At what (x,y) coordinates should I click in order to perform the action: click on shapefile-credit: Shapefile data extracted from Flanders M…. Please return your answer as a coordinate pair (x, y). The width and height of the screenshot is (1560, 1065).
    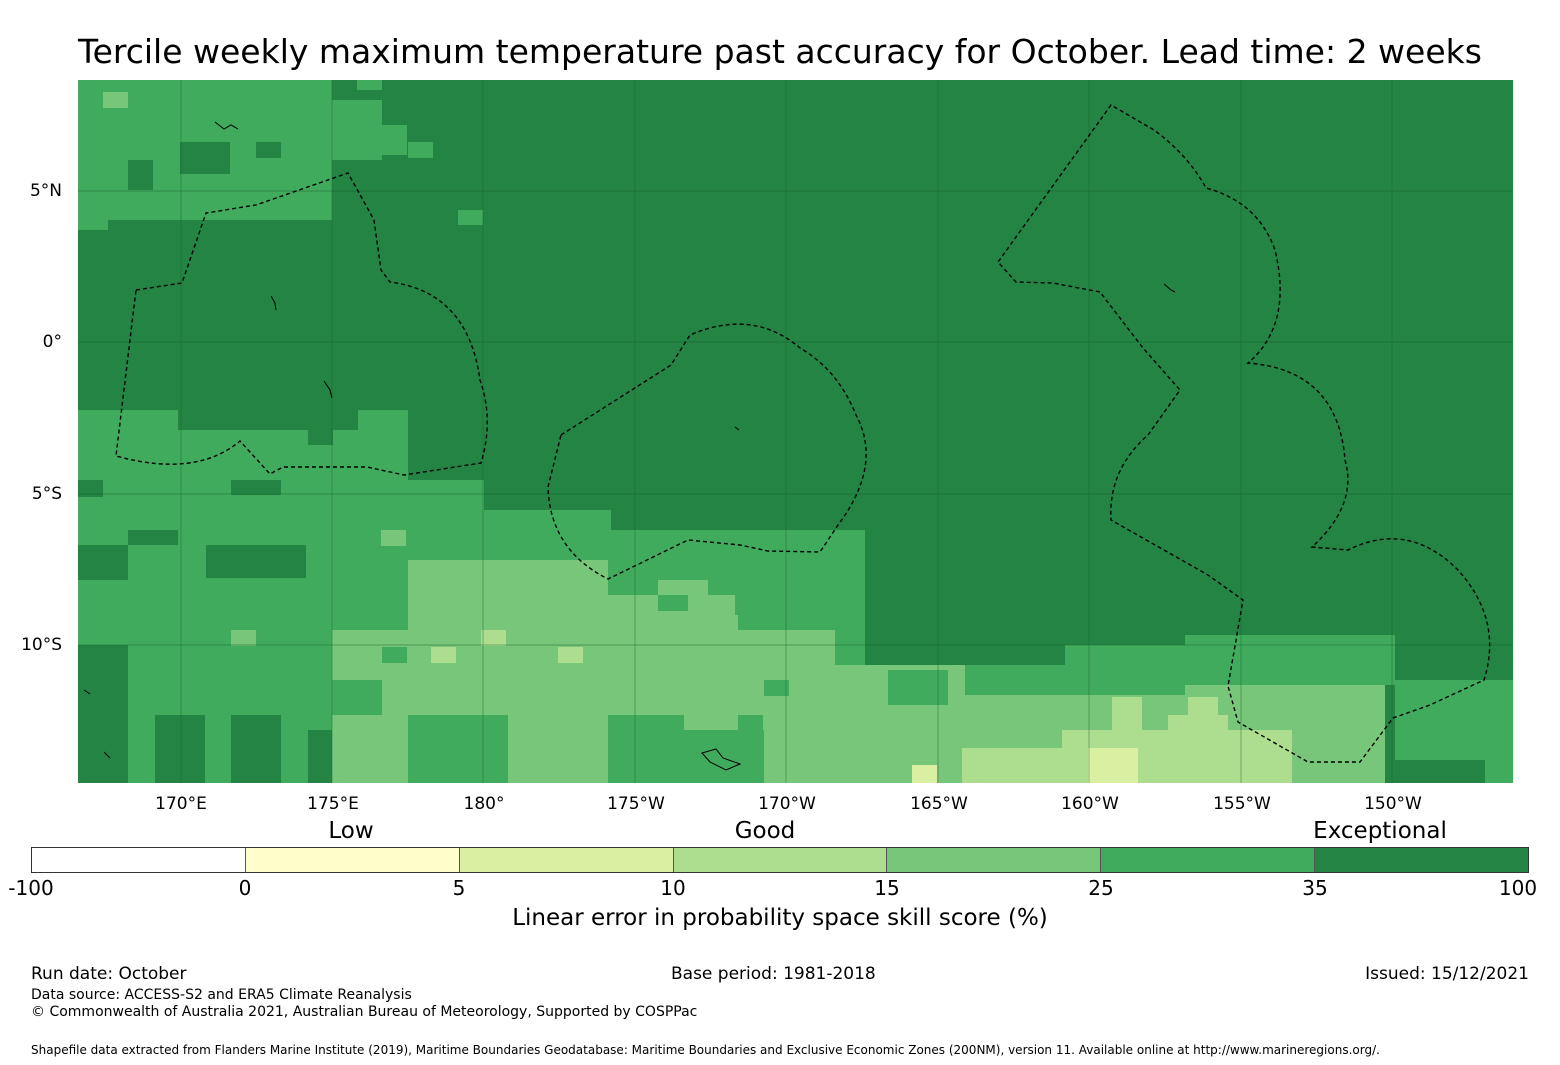
    Looking at the image, I should click on (705, 1050).